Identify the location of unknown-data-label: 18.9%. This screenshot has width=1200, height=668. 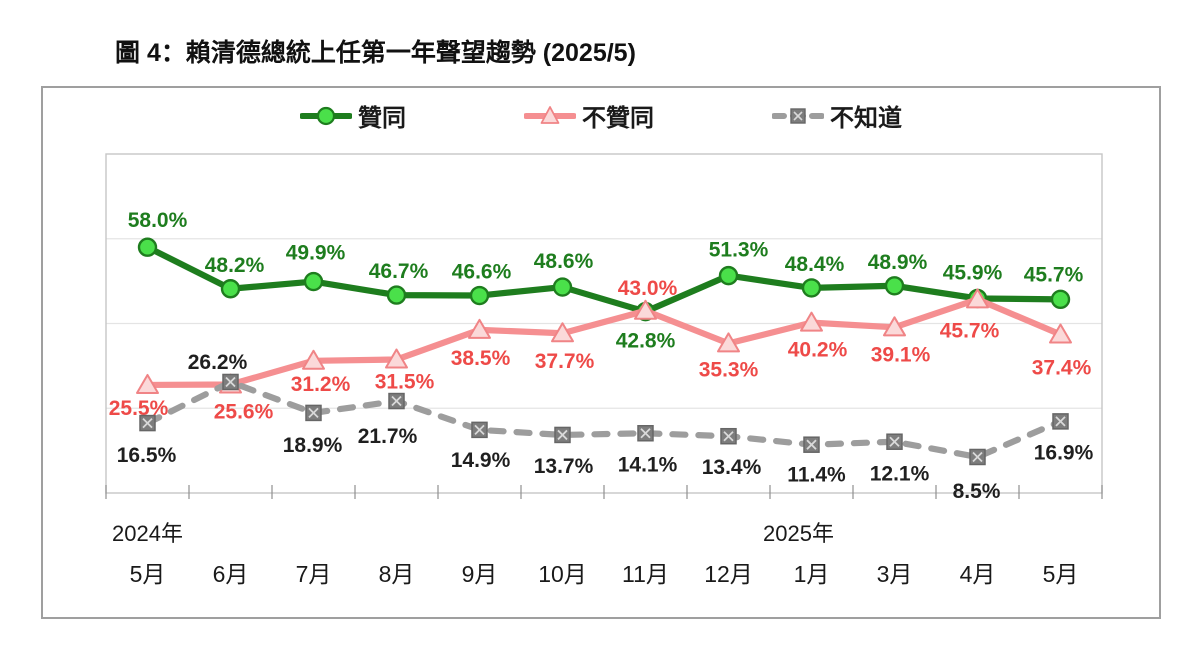
(313, 445).